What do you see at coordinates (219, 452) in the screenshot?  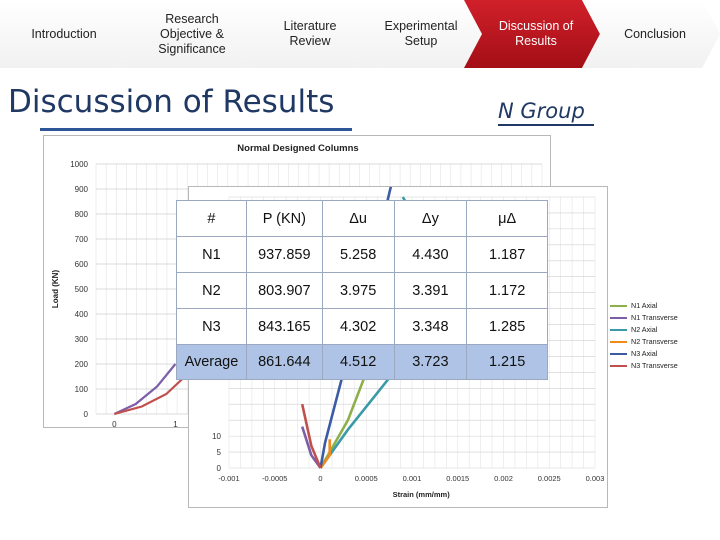 I see `y-tick-label: 5` at bounding box center [219, 452].